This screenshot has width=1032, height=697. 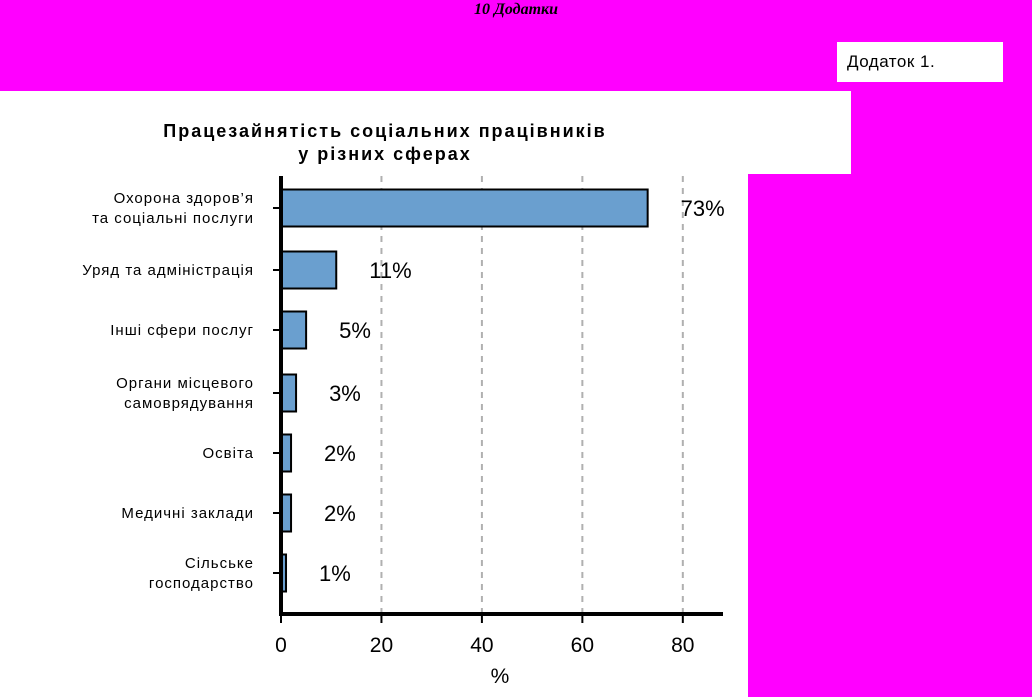 What do you see at coordinates (187, 513) in the screenshot?
I see `category-label: Медичні заклади` at bounding box center [187, 513].